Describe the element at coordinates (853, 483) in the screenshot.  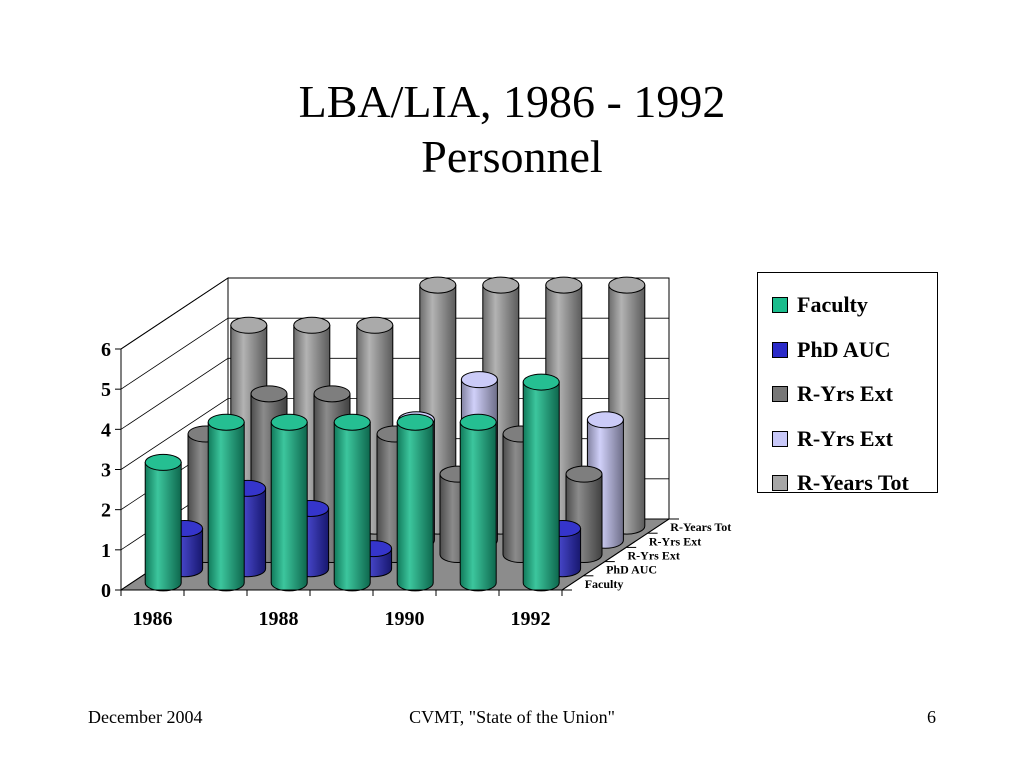
I see `legend-label: R-Years Tot` at that location.